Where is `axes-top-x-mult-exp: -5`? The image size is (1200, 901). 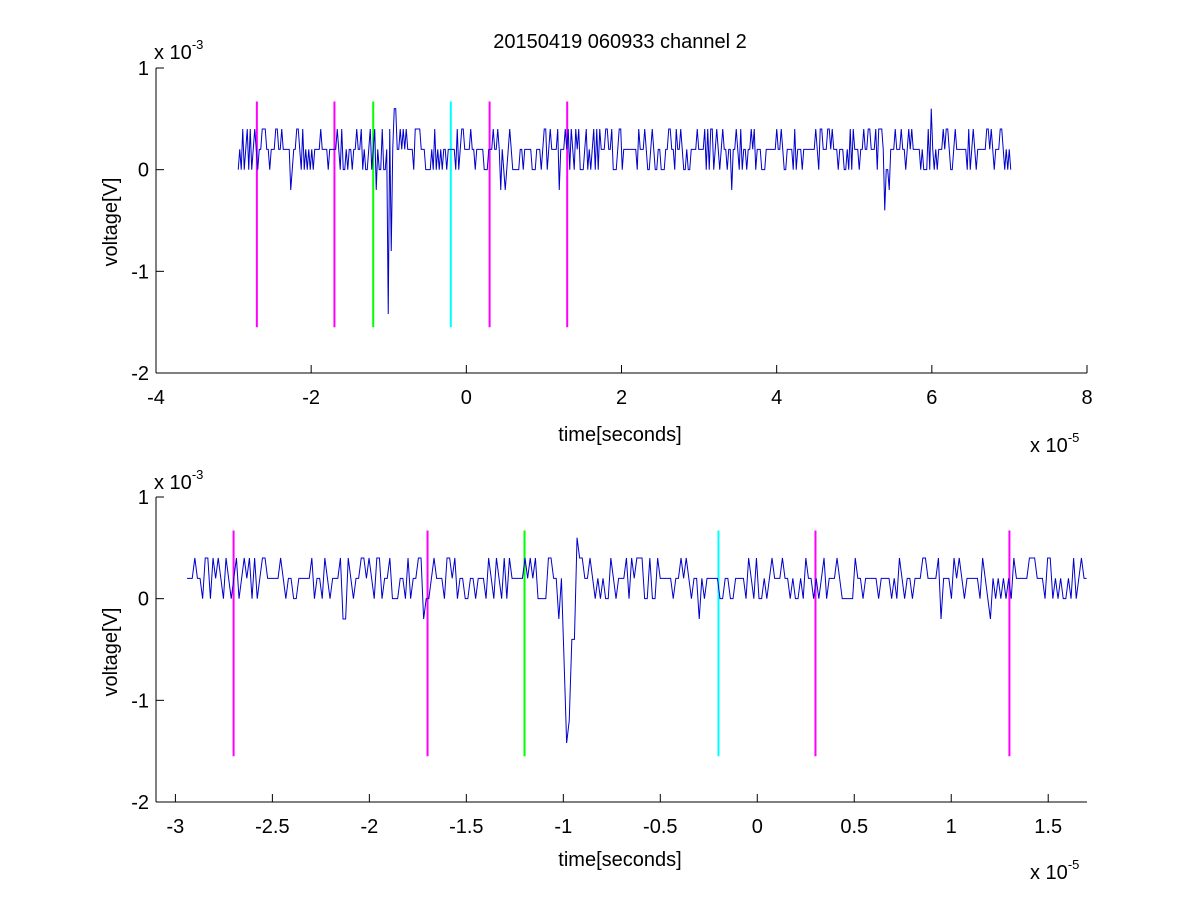
axes-top-x-mult-exp: -5 is located at coordinates (1074, 437).